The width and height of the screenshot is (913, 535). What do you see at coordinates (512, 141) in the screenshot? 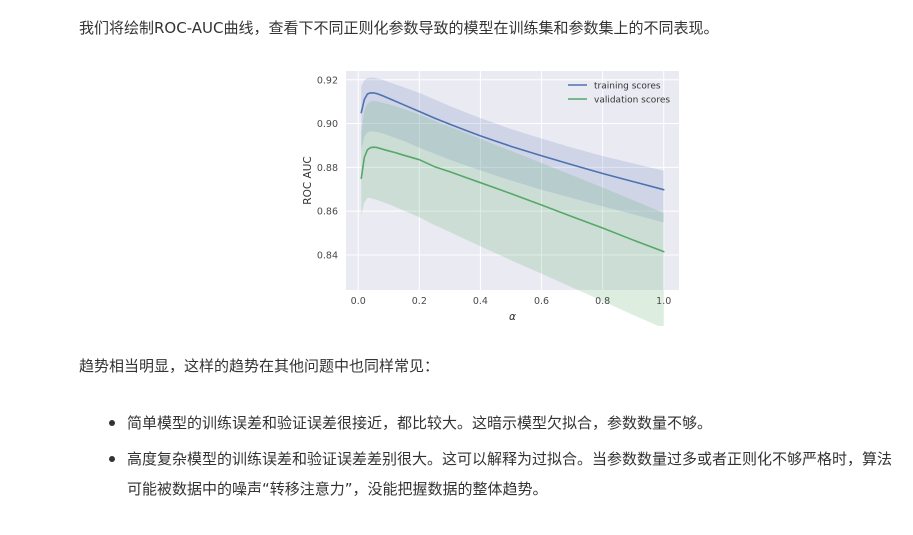
I see `training-line` at bounding box center [512, 141].